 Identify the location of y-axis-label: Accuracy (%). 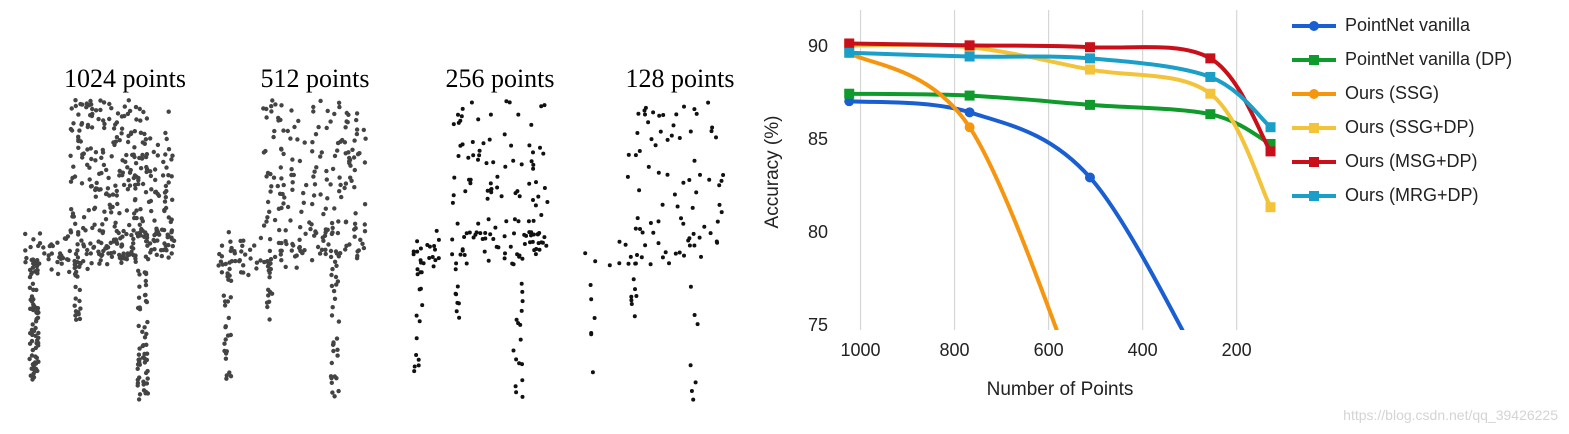
(772, 172).